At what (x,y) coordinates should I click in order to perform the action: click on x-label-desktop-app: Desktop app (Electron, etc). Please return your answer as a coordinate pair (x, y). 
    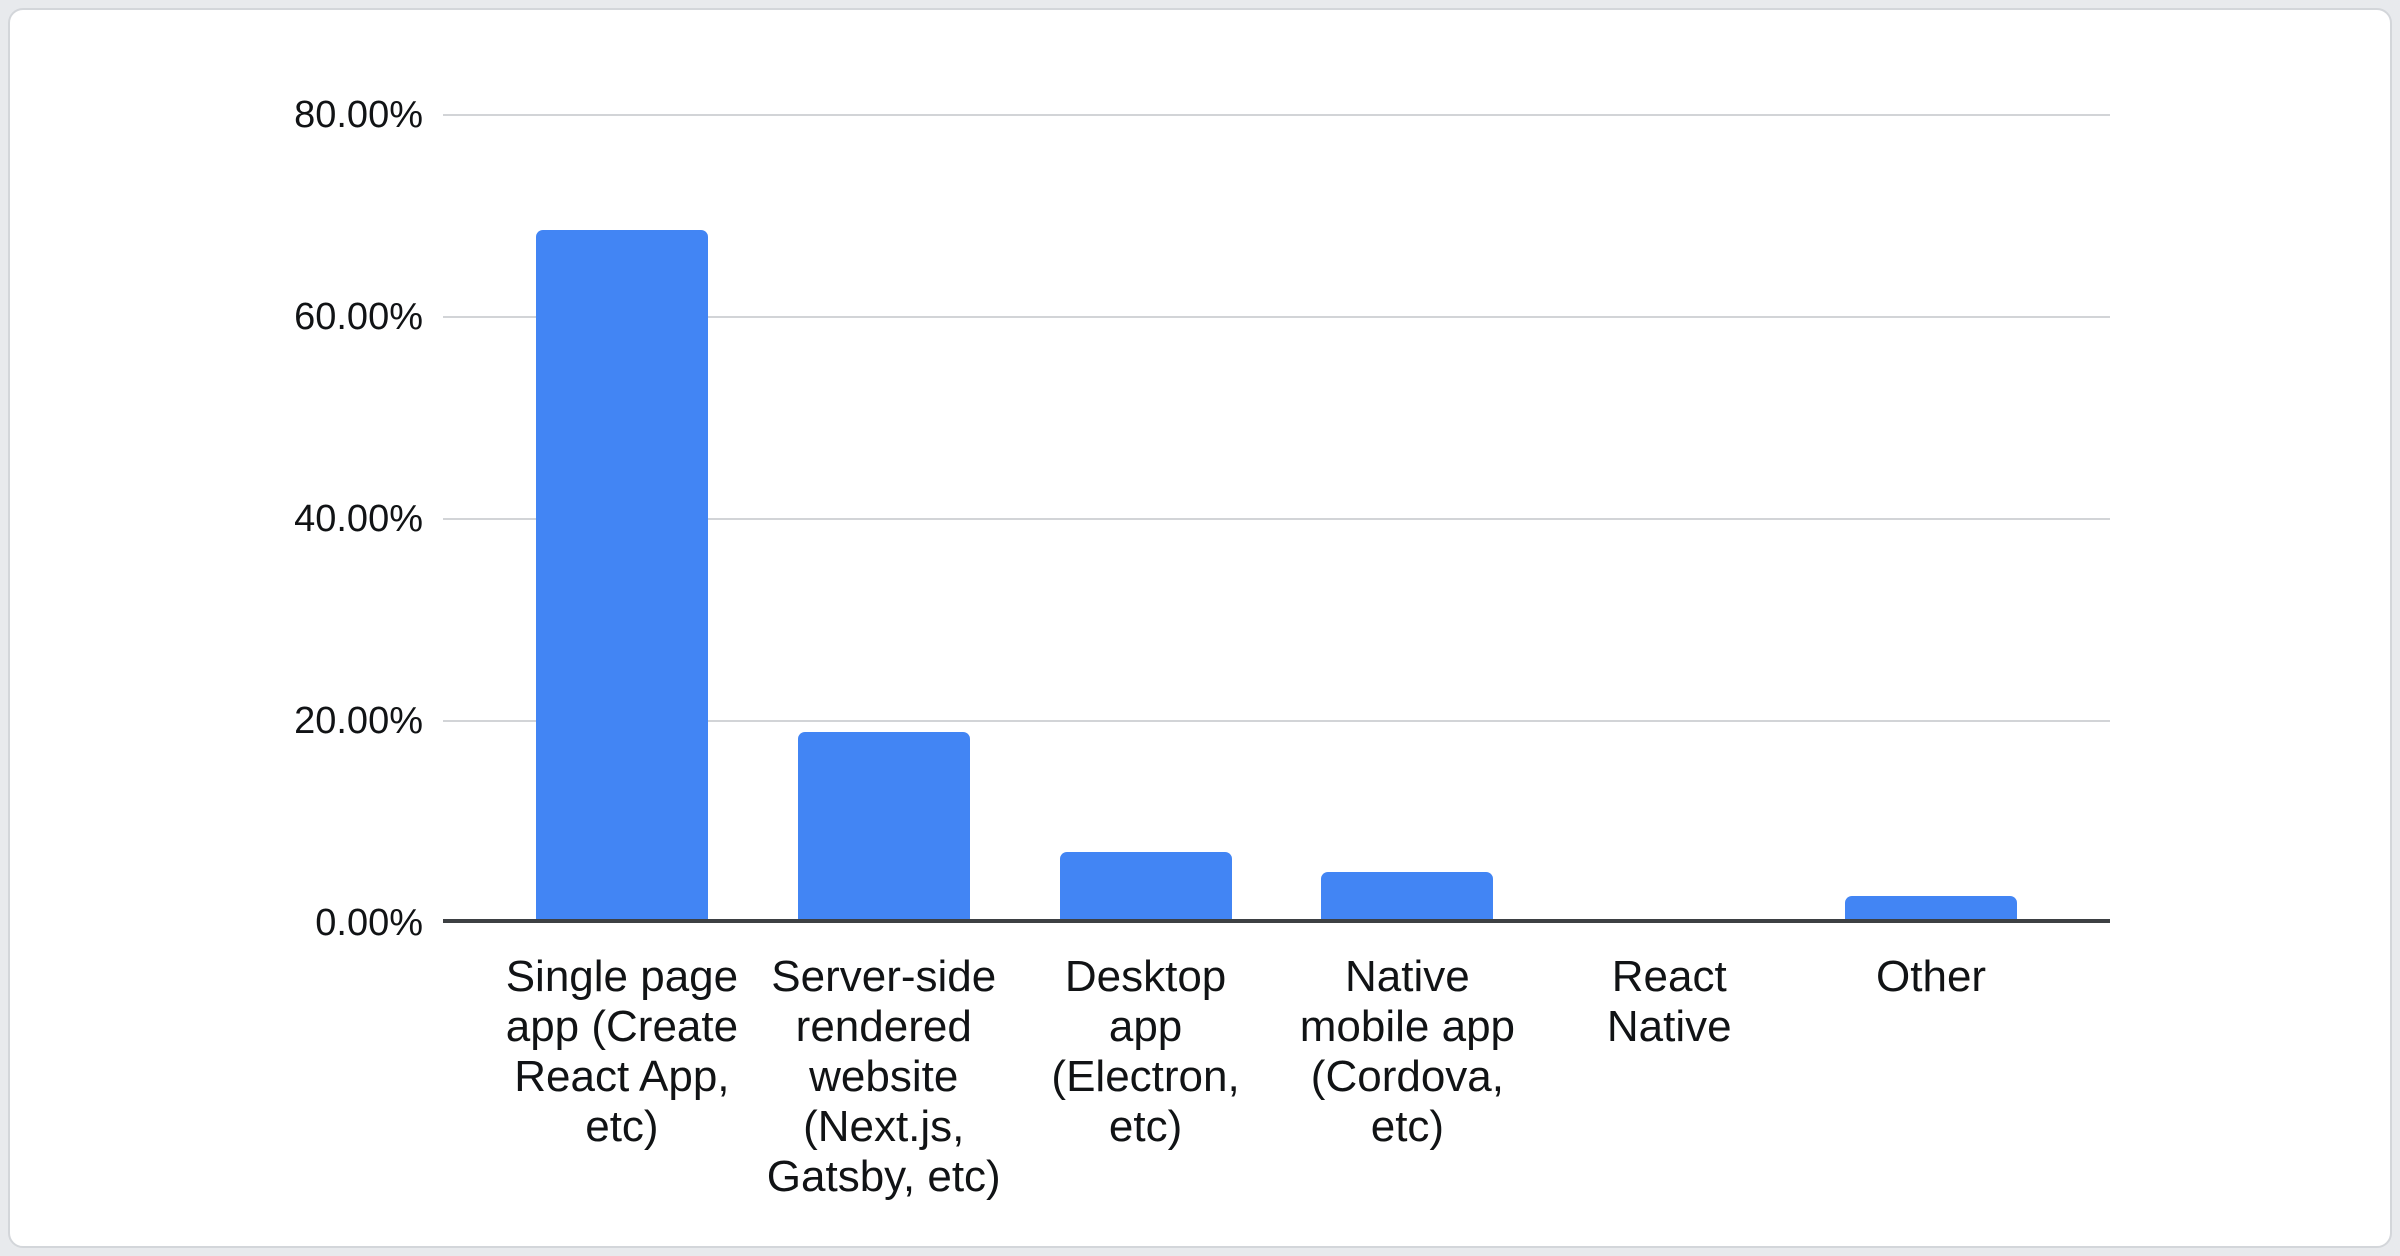
    Looking at the image, I should click on (1145, 1051).